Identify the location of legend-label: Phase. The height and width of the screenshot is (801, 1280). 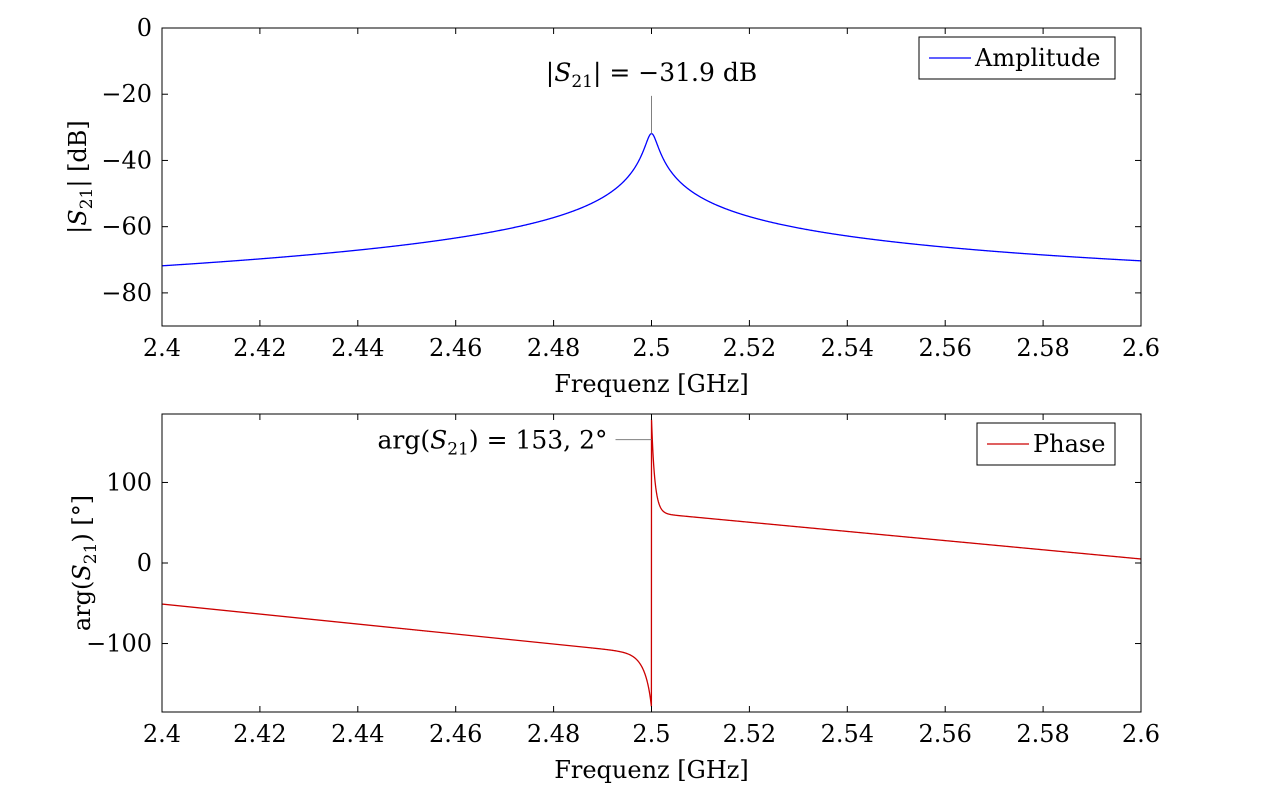
(1069, 444).